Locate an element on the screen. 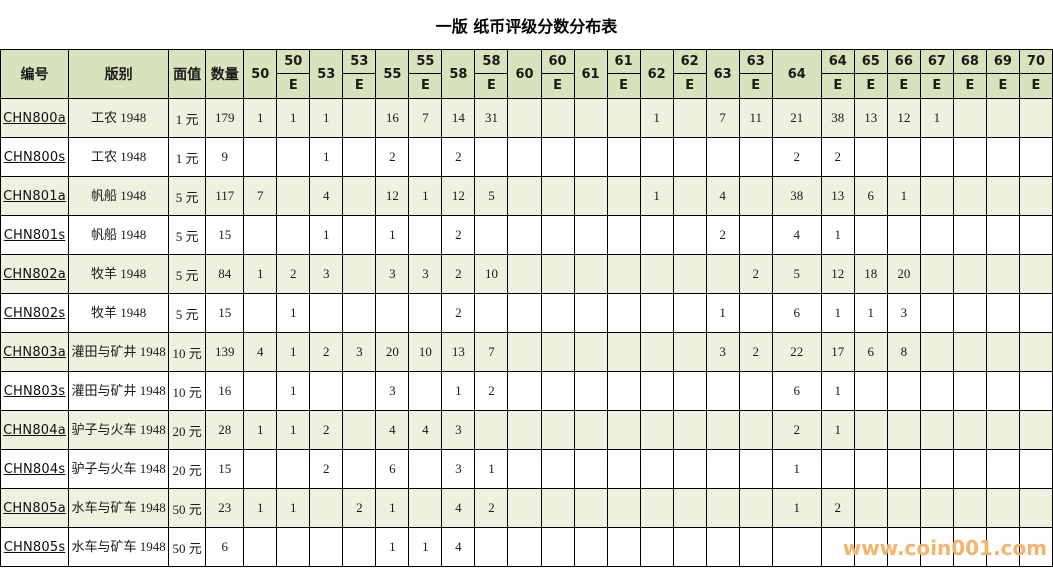 This screenshot has width=1053, height=580. catalog-code-link: CHN800s is located at coordinates (34, 157).